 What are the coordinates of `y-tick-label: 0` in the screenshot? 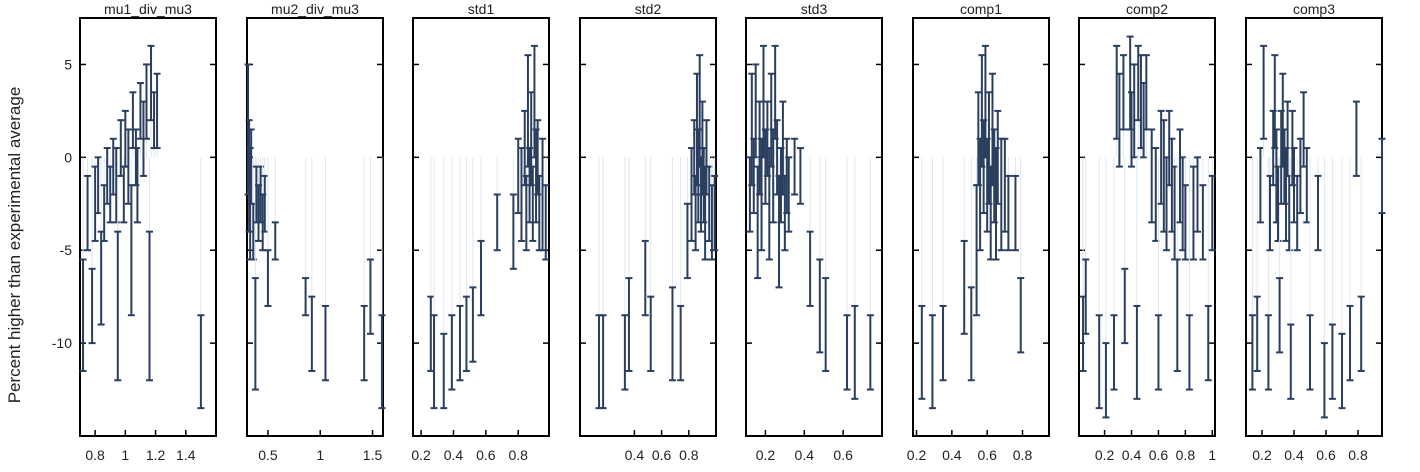 It's located at (68, 157).